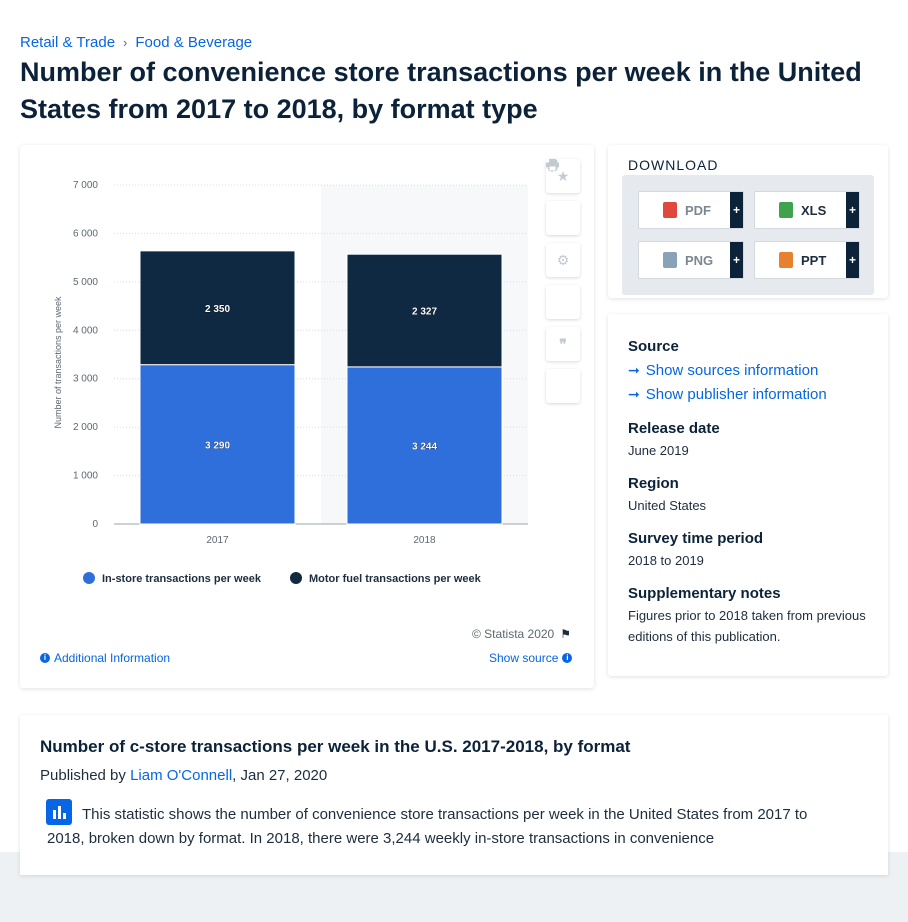 The height and width of the screenshot is (922, 908). Describe the element at coordinates (704, 593) in the screenshot. I see `supplementary-notes-heading: Supplementary notes` at that location.